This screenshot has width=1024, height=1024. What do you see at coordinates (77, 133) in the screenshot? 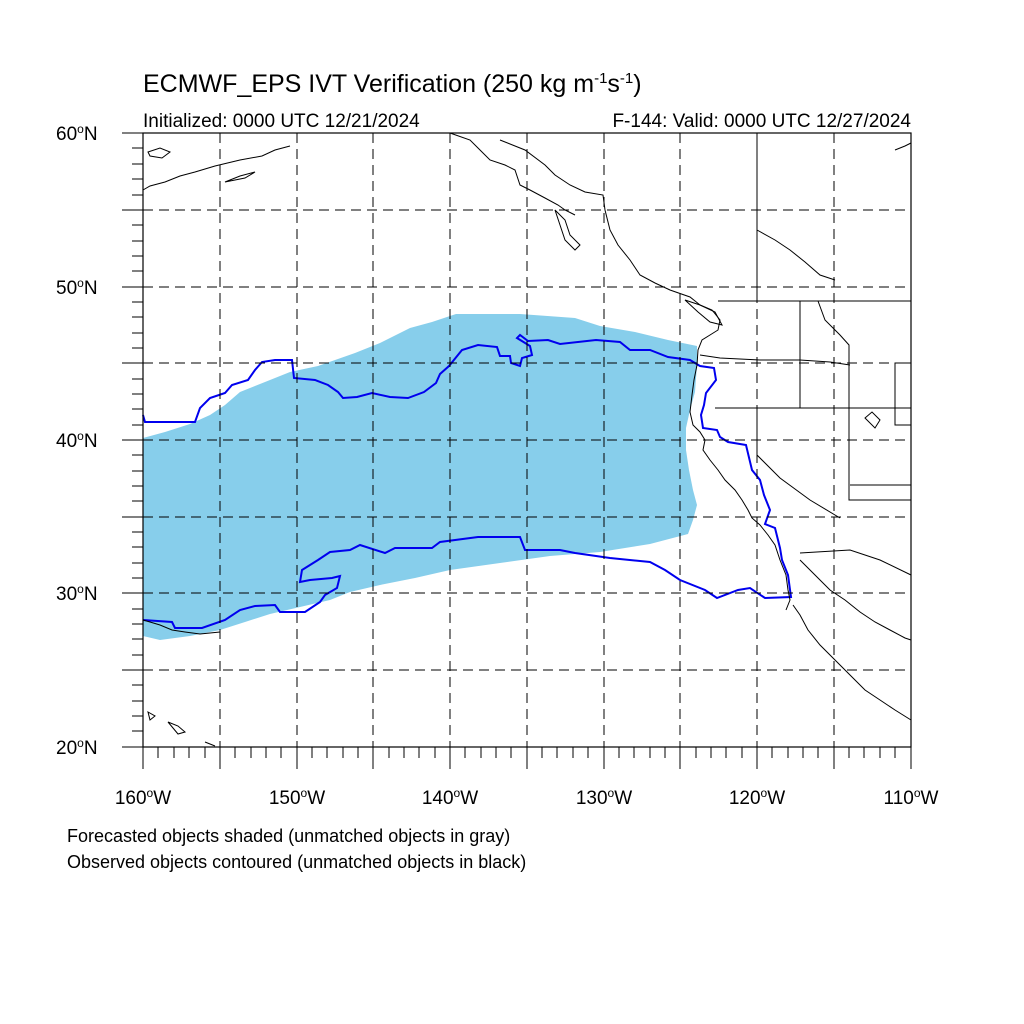
I see `lat-label-60: 60oN` at bounding box center [77, 133].